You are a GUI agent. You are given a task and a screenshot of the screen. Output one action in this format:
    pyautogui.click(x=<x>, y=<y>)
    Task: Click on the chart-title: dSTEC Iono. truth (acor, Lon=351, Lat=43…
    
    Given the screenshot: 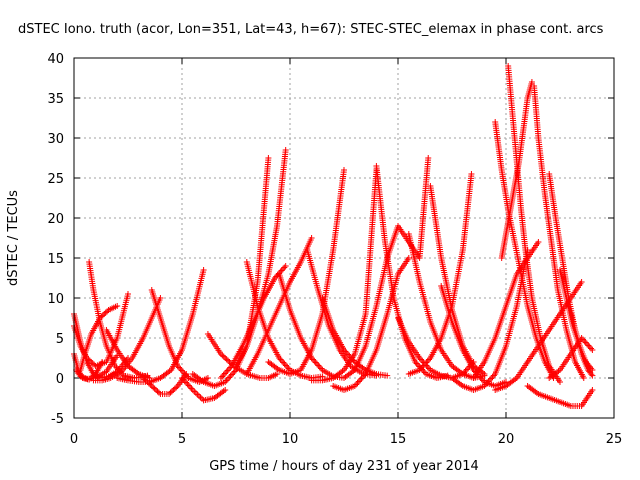 What is the action you would take?
    pyautogui.click(x=311, y=29)
    